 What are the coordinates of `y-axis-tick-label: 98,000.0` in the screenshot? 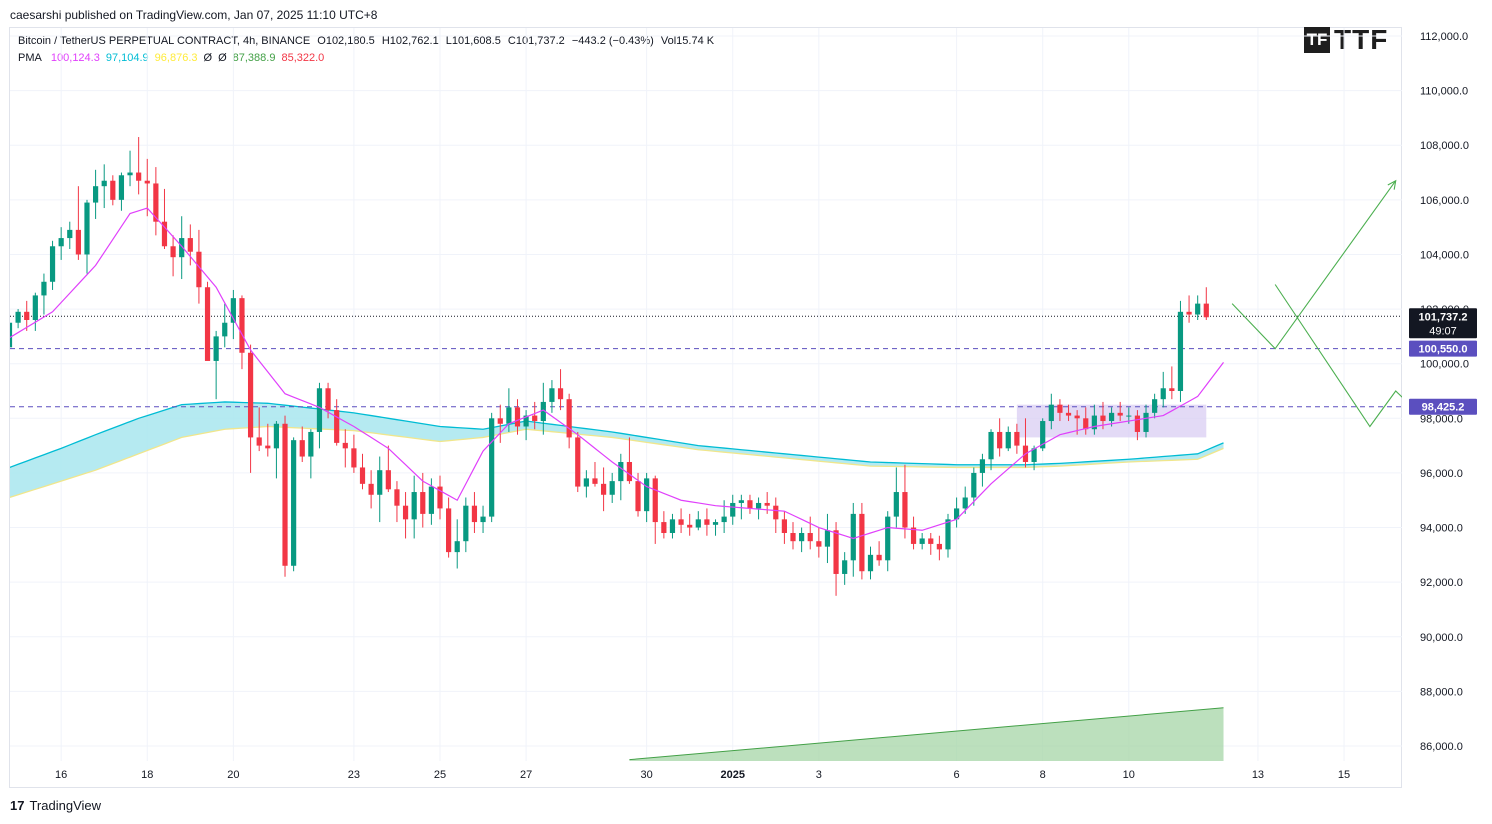 It's located at (1441, 419).